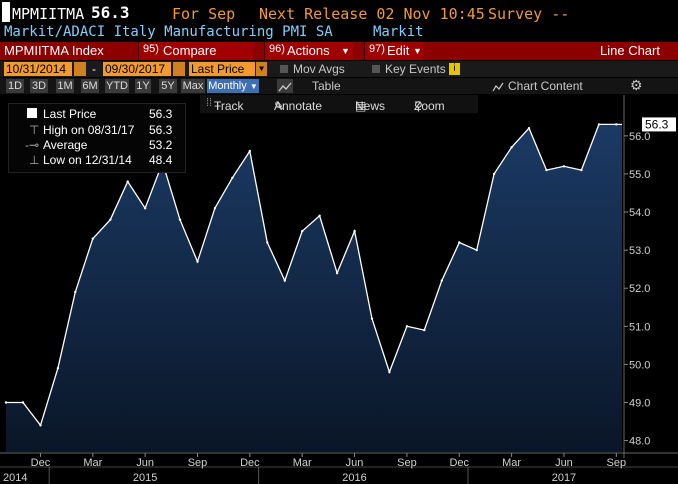 The width and height of the screenshot is (678, 484). Describe the element at coordinates (319, 69) in the screenshot. I see `mov-avgs-label: Mov Avgs` at that location.